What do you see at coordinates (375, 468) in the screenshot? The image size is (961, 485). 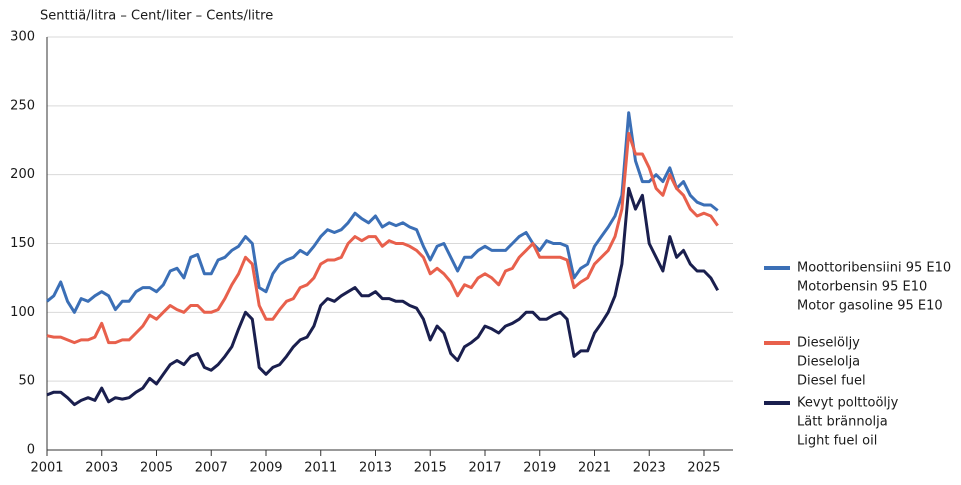 I see `x-tick-label: 2013` at bounding box center [375, 468].